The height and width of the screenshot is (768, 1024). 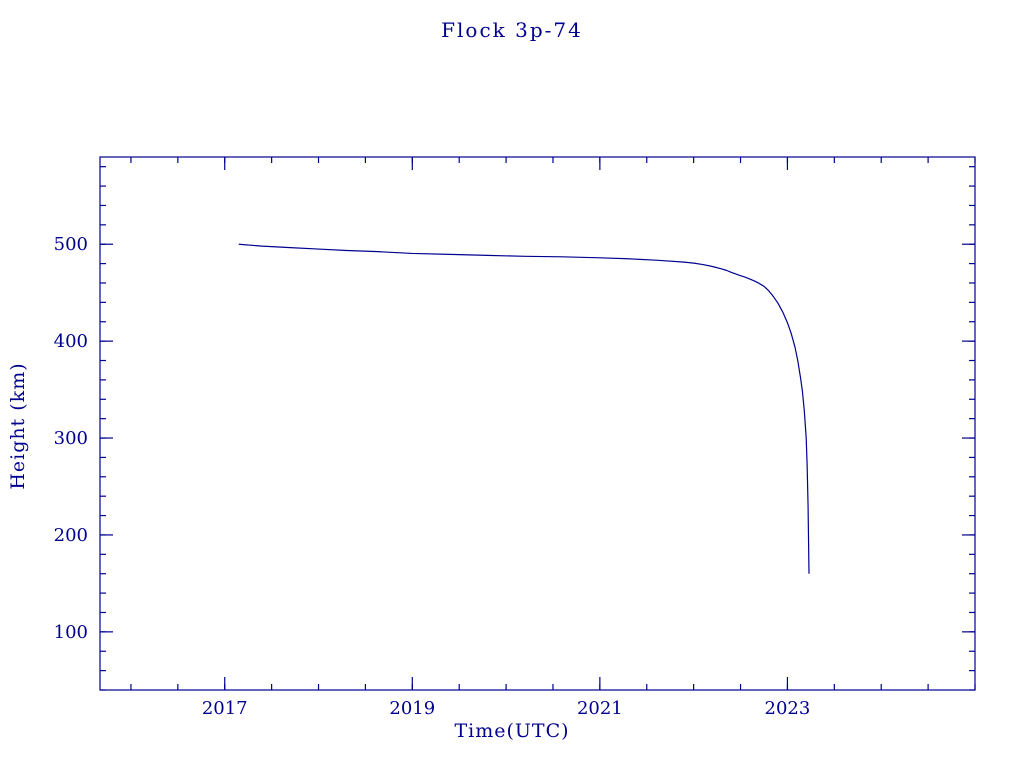 What do you see at coordinates (225, 708) in the screenshot?
I see `x-tick-label: 2017` at bounding box center [225, 708].